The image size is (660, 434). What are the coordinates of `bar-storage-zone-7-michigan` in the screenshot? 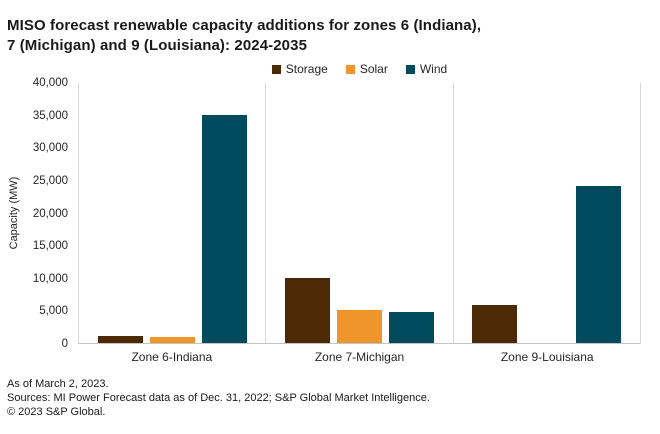 It's located at (307, 310).